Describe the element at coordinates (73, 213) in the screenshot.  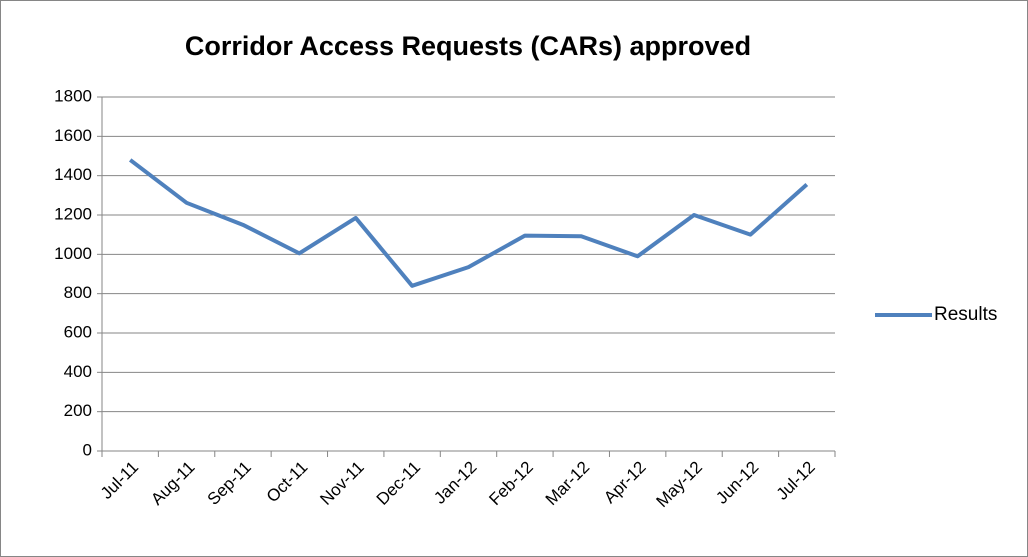
I see `y-tick-label: 1200` at that location.